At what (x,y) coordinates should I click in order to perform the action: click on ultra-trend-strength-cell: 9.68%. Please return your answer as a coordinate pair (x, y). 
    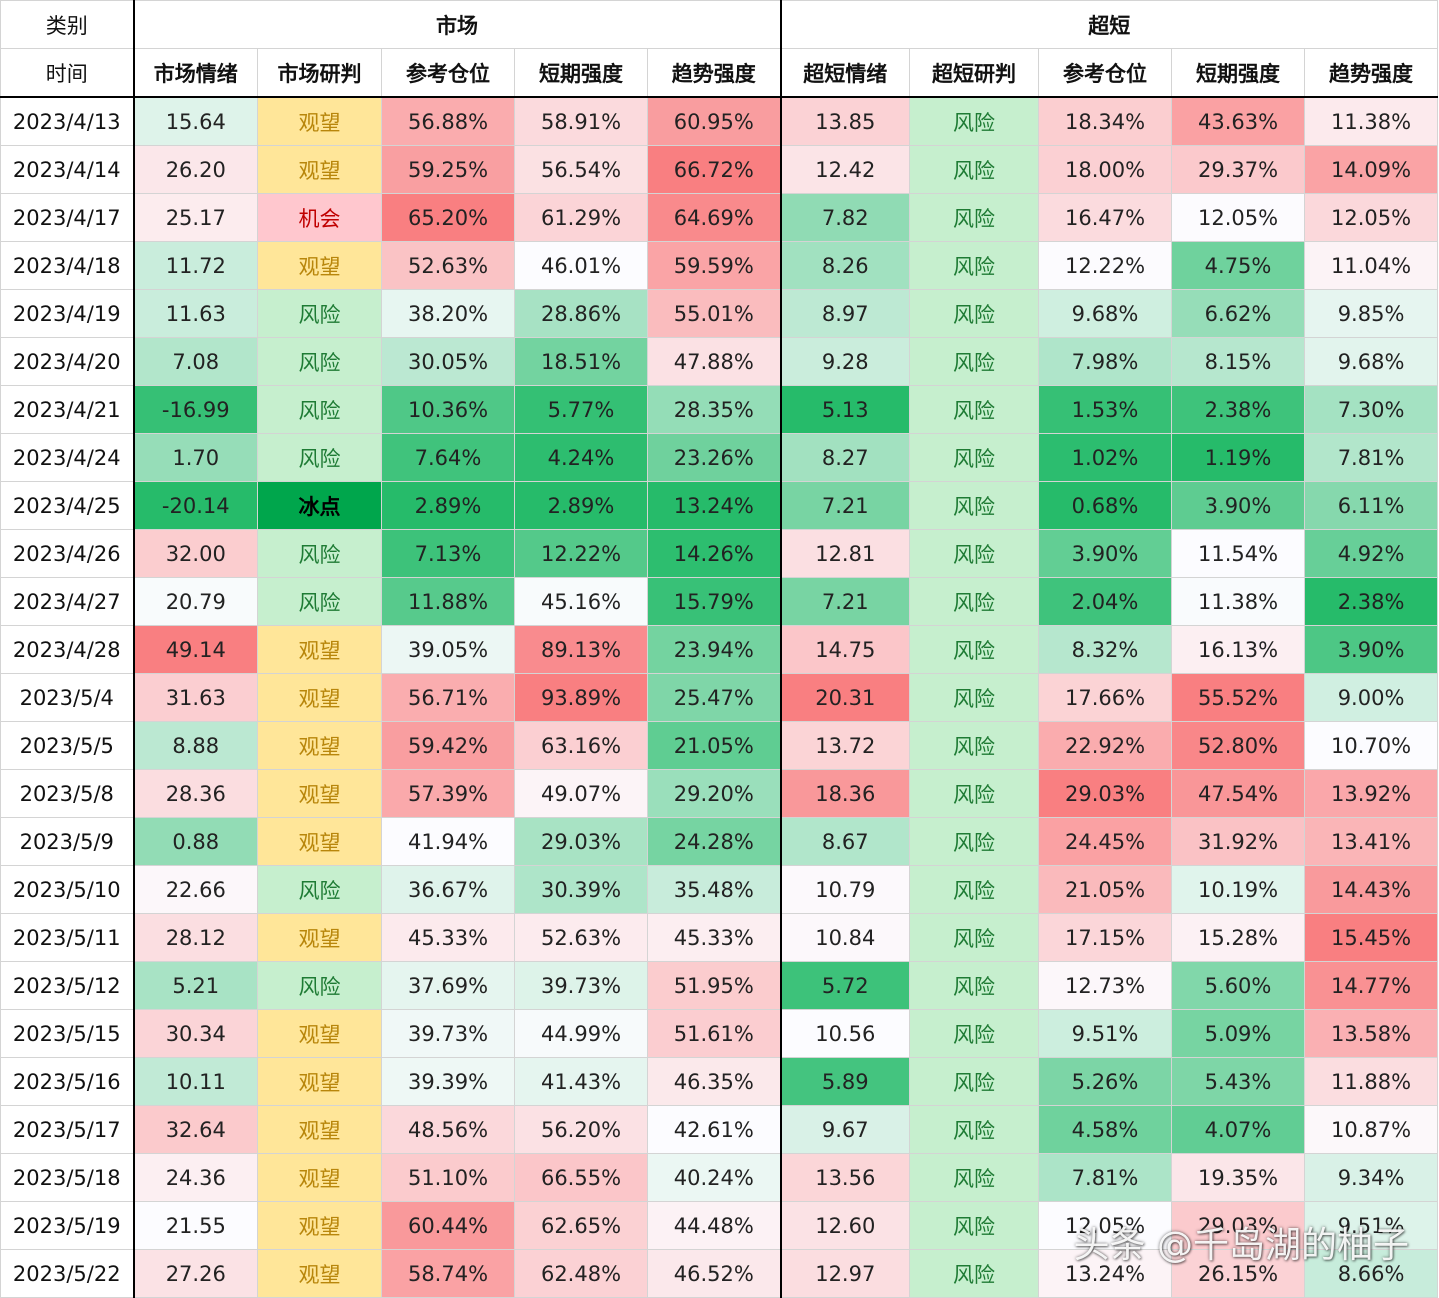
    Looking at the image, I should click on (1371, 361).